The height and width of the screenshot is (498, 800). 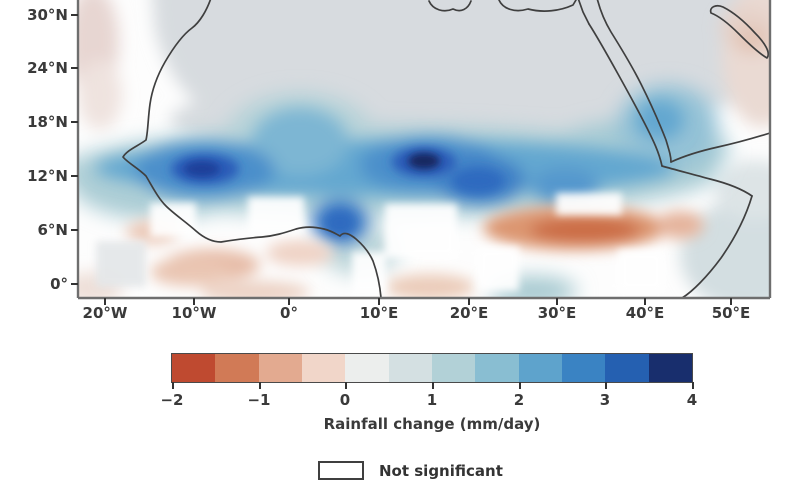 What do you see at coordinates (557, 313) in the screenshot?
I see `xaxis-tick-30e: 30°E` at bounding box center [557, 313].